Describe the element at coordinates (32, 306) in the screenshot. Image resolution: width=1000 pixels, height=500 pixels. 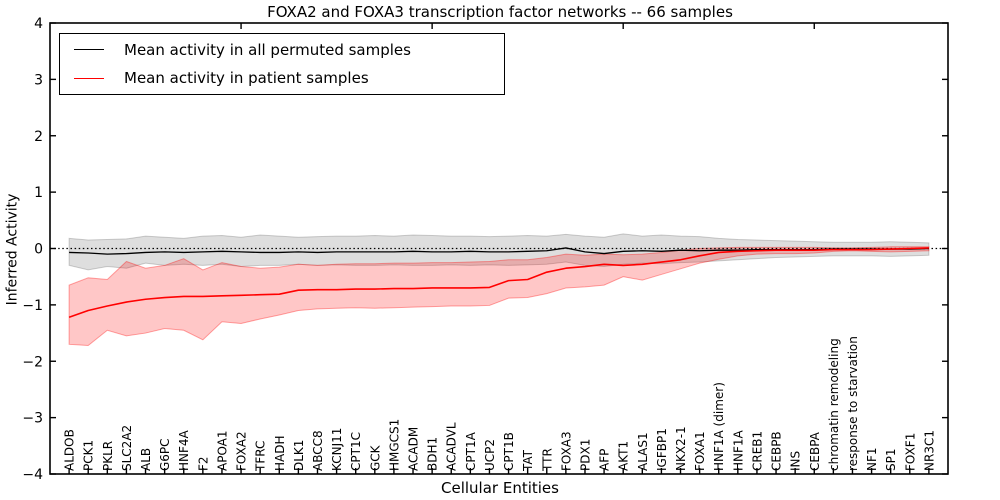
I see `y-tick-label: −1` at that location.